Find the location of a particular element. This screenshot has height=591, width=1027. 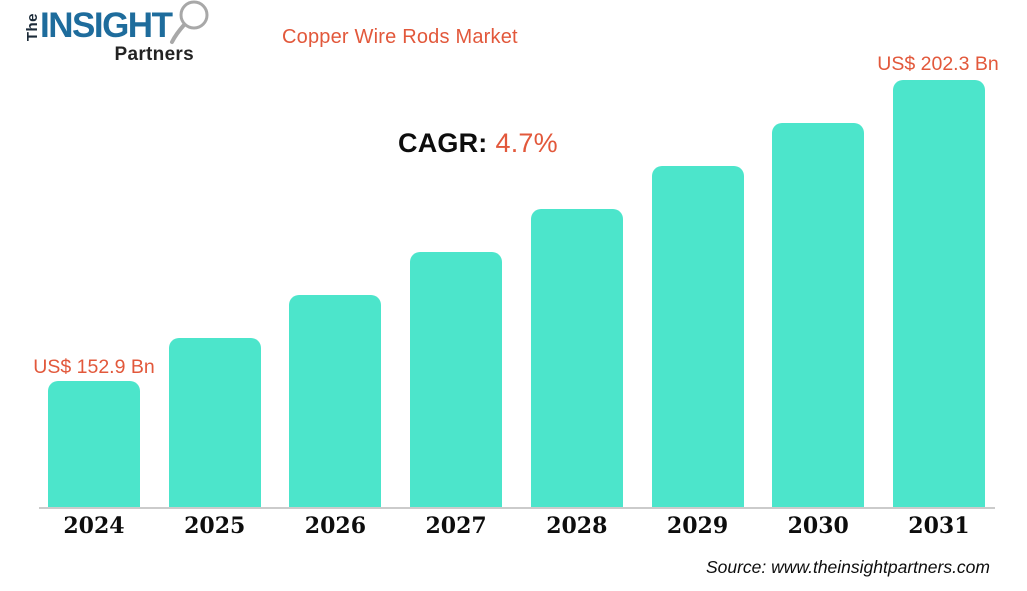

bar-2031 is located at coordinates (938, 294).